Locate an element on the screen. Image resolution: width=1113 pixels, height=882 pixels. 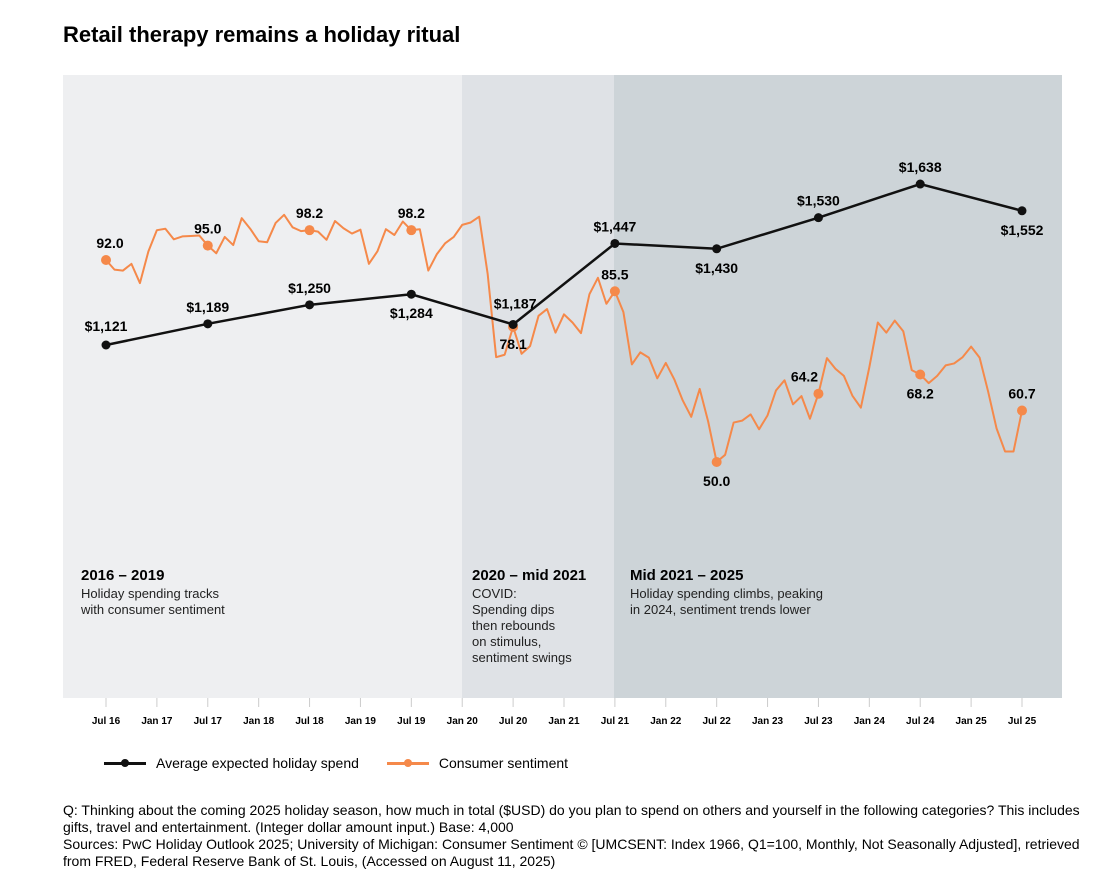
spend-label: $1,447 is located at coordinates (614, 226).